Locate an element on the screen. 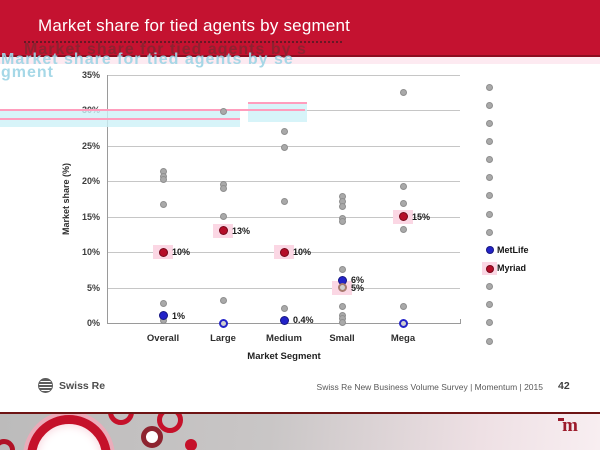  ghost-pink-line-lower is located at coordinates (120, 119).